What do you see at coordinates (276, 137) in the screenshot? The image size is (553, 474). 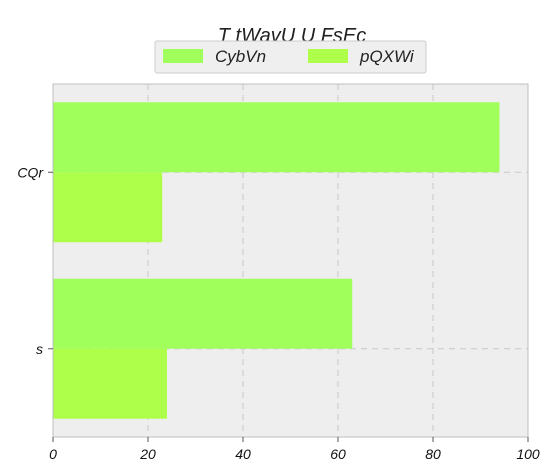 I see `bar-CybVn-CQr` at bounding box center [276, 137].